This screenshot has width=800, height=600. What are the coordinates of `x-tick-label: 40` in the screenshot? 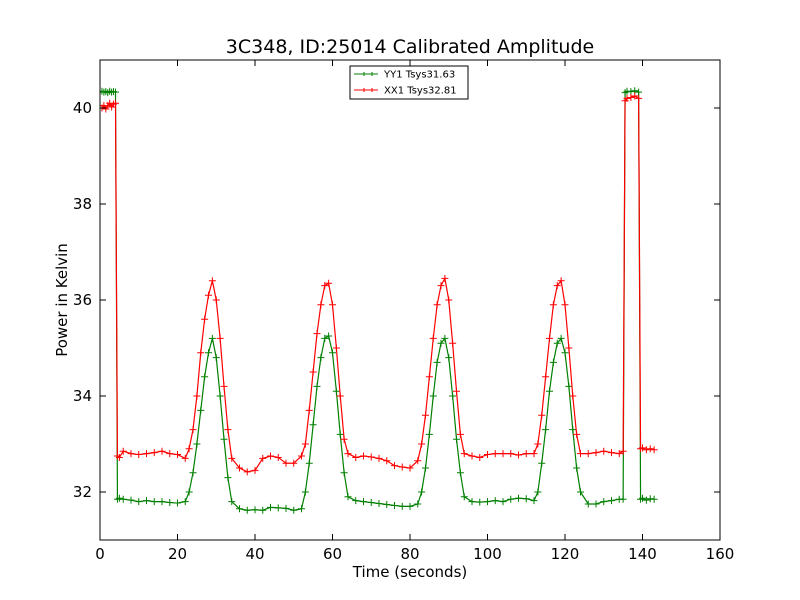 It's located at (254, 554).